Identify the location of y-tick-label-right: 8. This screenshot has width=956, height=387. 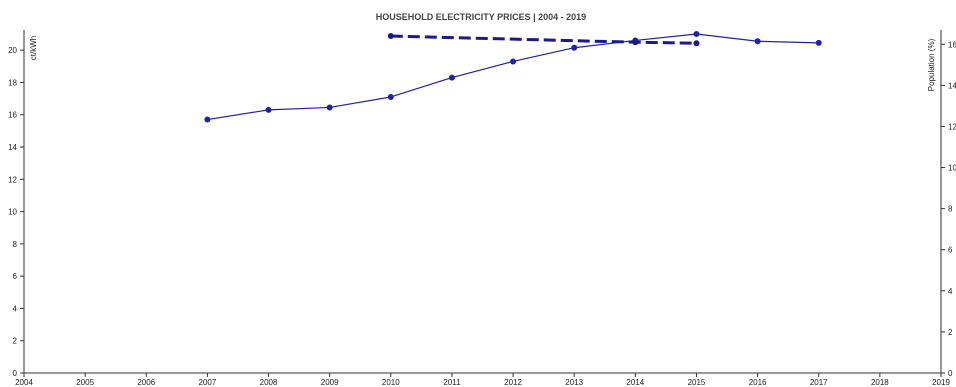
(950, 209).